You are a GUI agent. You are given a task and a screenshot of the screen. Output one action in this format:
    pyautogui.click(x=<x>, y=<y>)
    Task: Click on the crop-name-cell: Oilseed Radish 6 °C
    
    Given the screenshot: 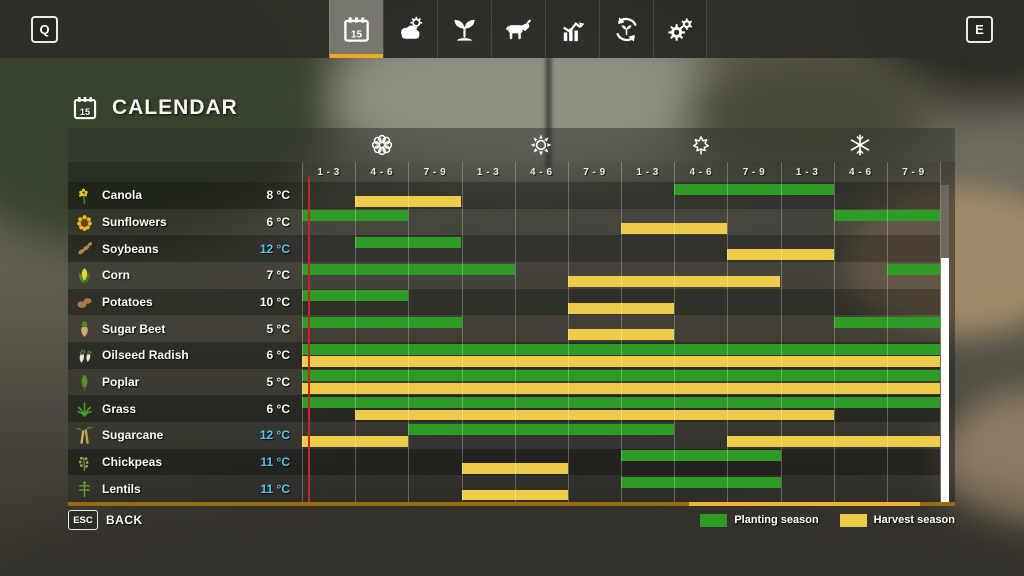 What is the action you would take?
    pyautogui.click(x=185, y=355)
    